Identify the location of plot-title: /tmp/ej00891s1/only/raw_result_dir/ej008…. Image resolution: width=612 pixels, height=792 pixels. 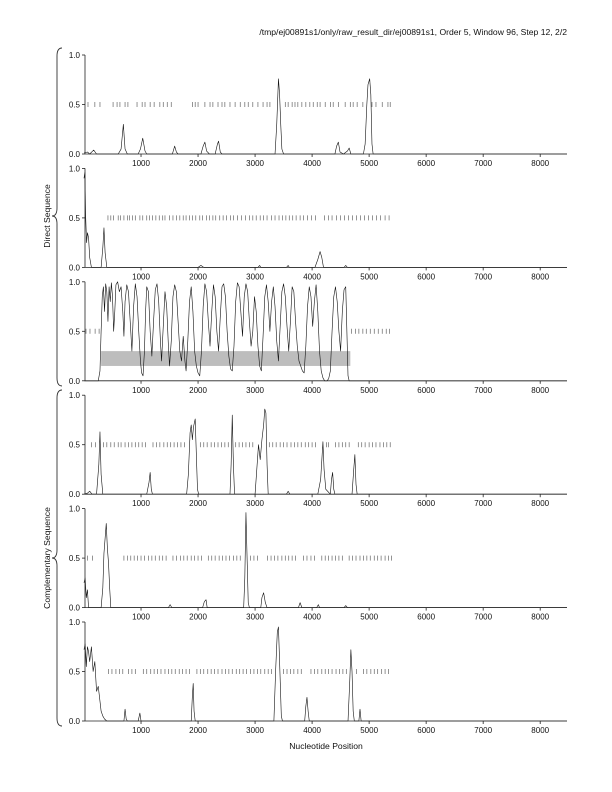
(413, 32).